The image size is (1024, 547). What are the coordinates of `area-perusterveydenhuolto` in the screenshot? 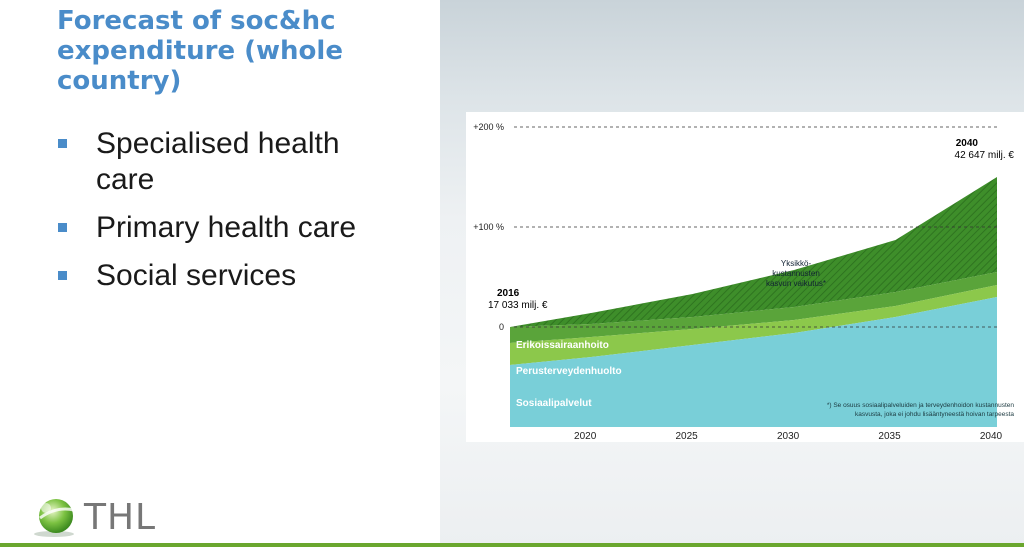 It's located at (753, 325).